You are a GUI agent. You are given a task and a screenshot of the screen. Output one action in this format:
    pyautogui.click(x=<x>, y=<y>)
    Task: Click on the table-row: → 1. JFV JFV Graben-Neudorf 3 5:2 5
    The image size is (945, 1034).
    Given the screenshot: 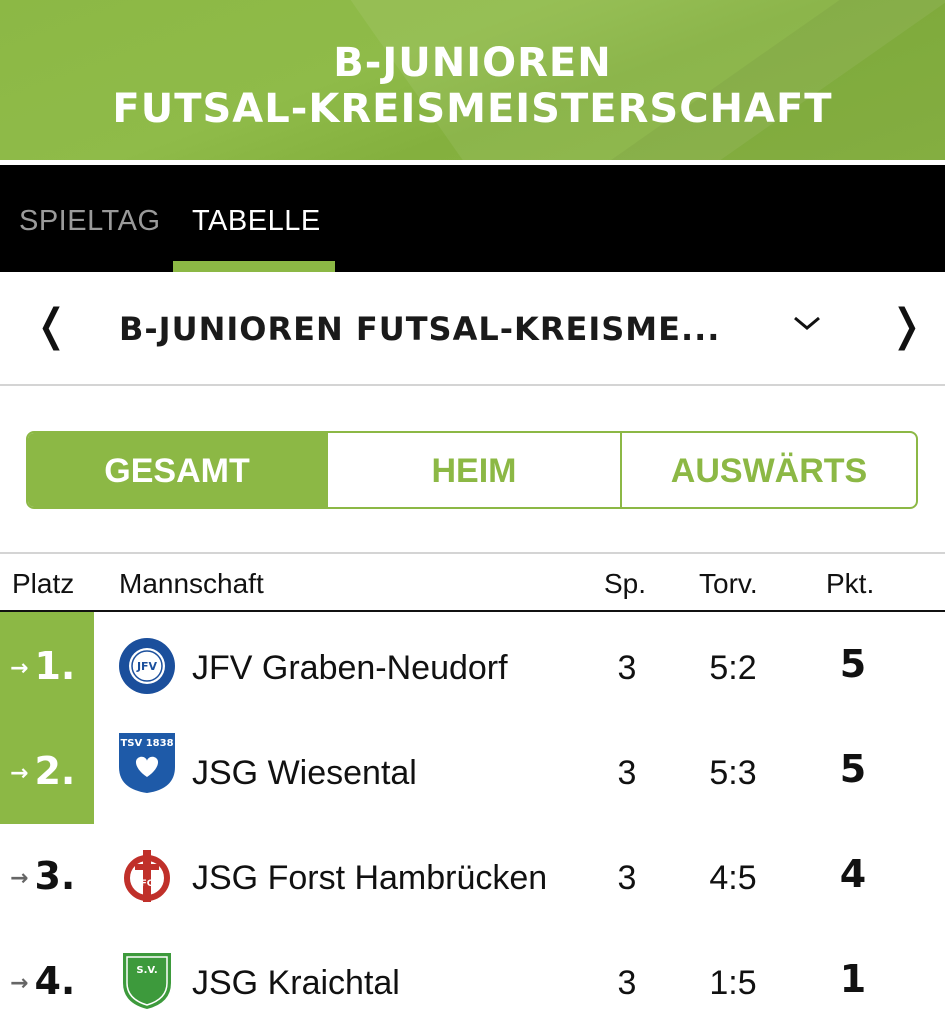 What is the action you would take?
    pyautogui.click(x=472, y=666)
    